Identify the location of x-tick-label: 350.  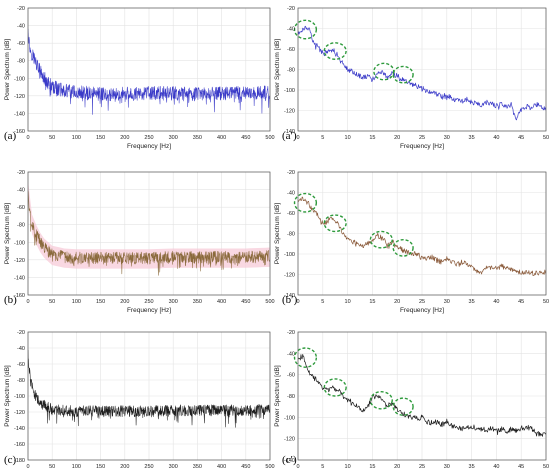
(197, 466).